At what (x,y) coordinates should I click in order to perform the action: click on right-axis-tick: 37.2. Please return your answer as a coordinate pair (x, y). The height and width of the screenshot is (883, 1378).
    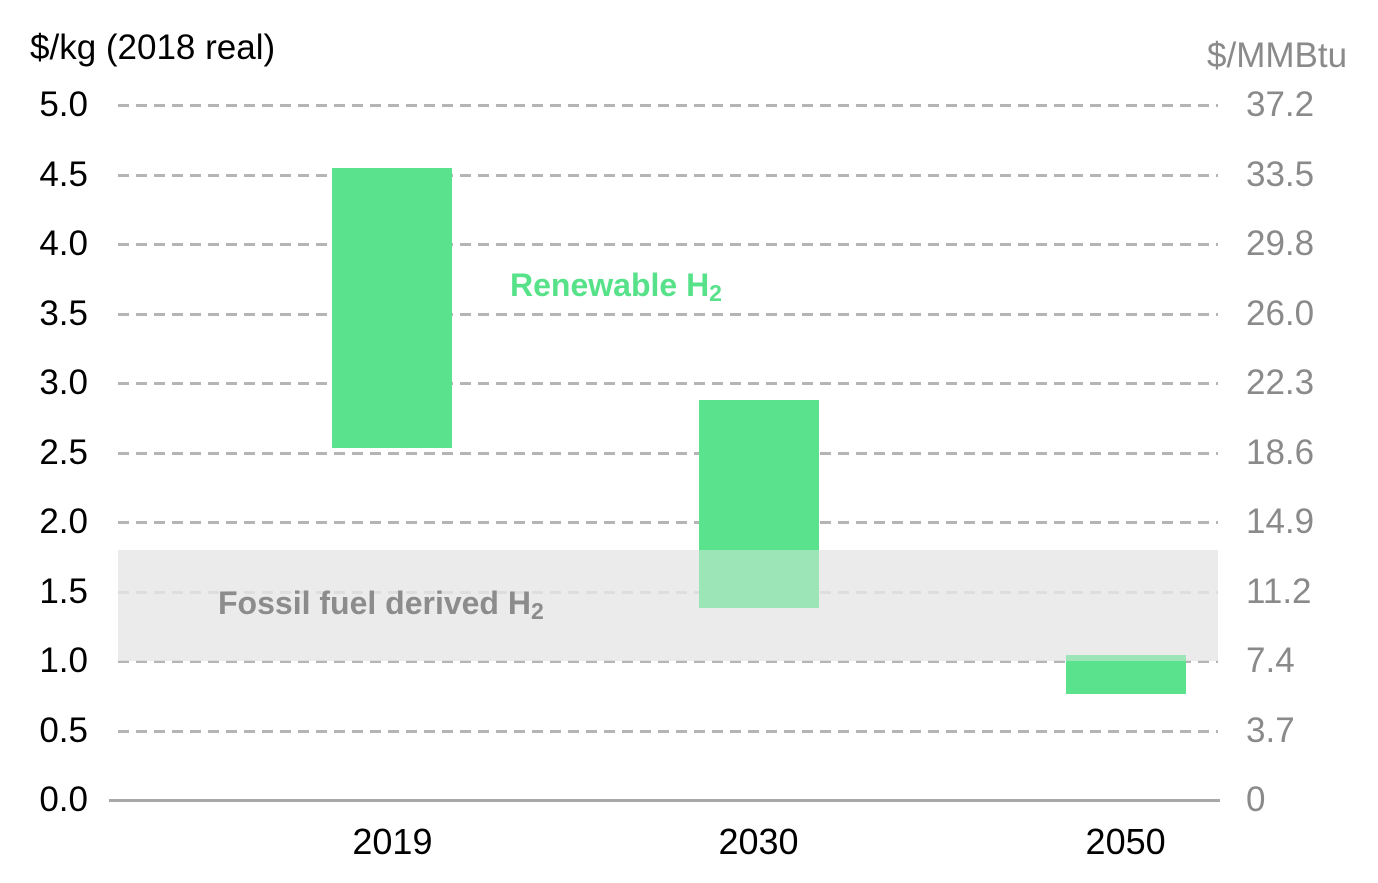
    Looking at the image, I should click on (1280, 104).